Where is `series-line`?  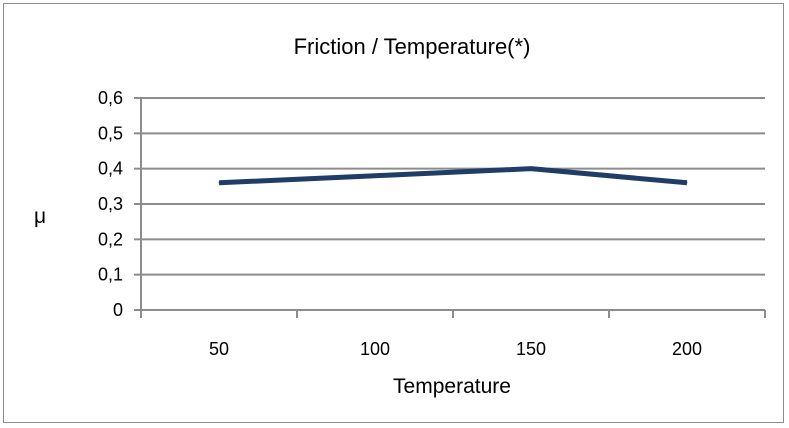
series-line is located at coordinates (453, 176).